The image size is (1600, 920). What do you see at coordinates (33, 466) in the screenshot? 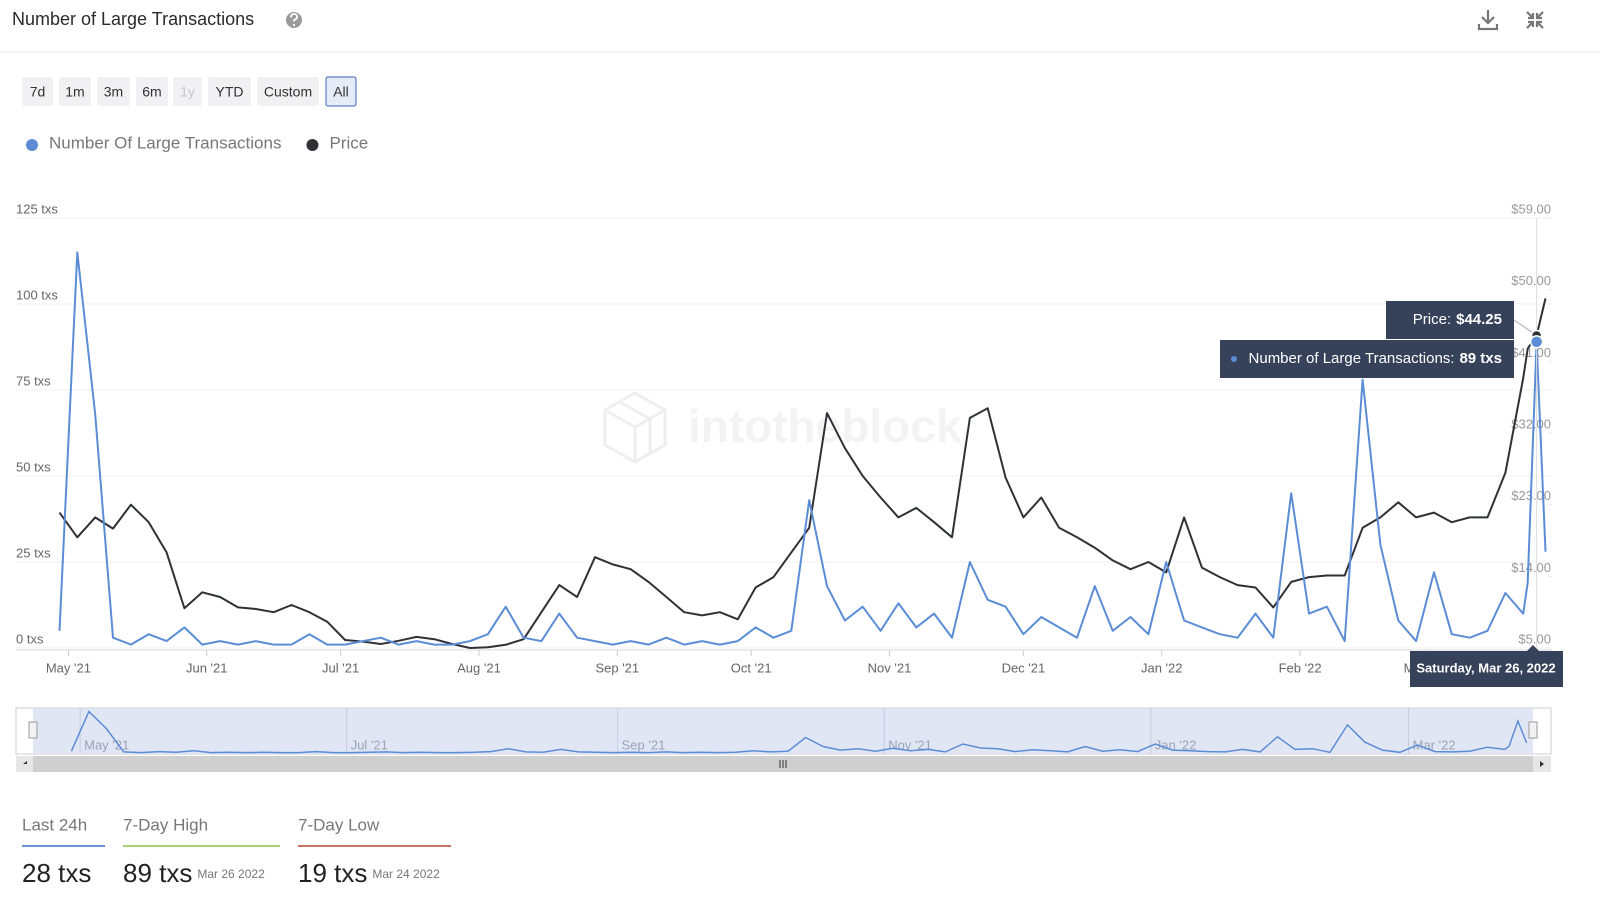
I see `y-tick-label: 50 txs` at bounding box center [33, 466].